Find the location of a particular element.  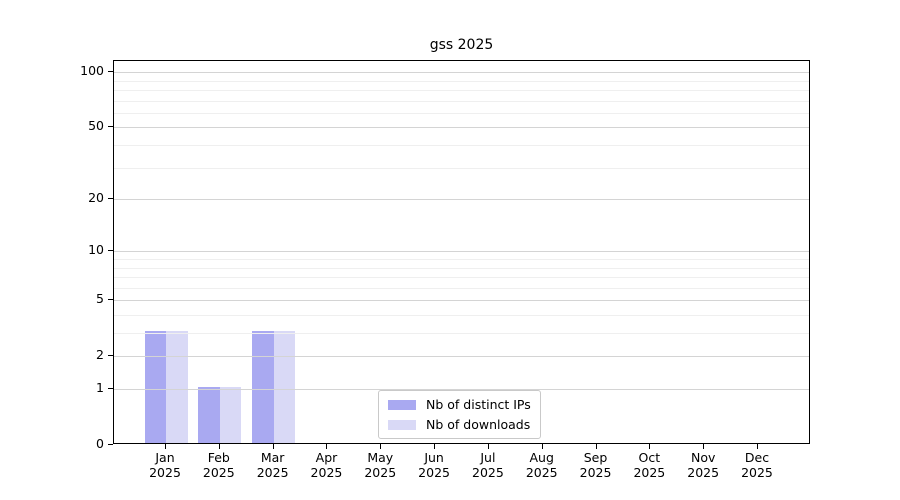

x-tick-label: Sep 2025 is located at coordinates (596, 465).